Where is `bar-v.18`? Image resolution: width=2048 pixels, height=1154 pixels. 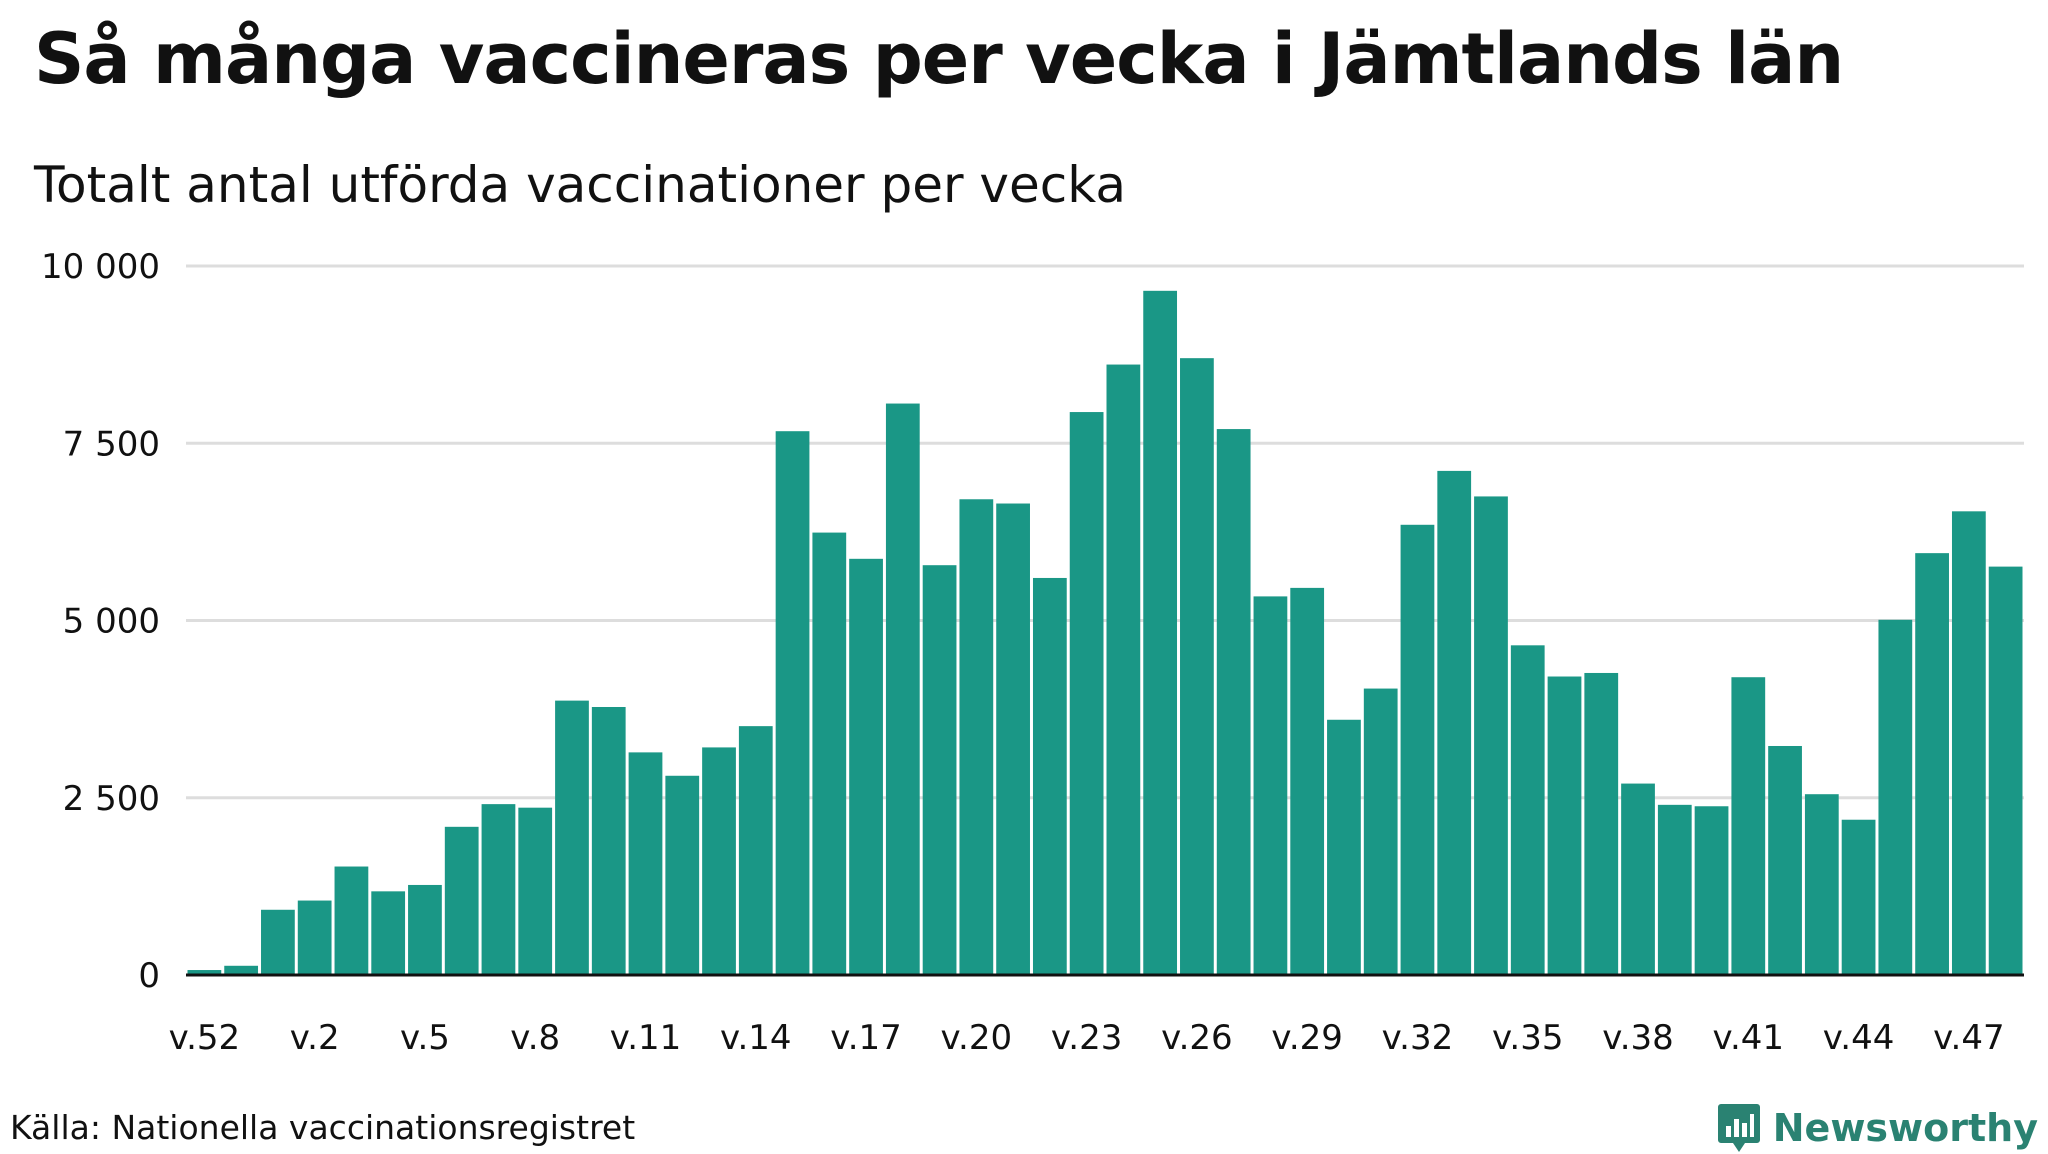
bar-v.18 is located at coordinates (902, 689).